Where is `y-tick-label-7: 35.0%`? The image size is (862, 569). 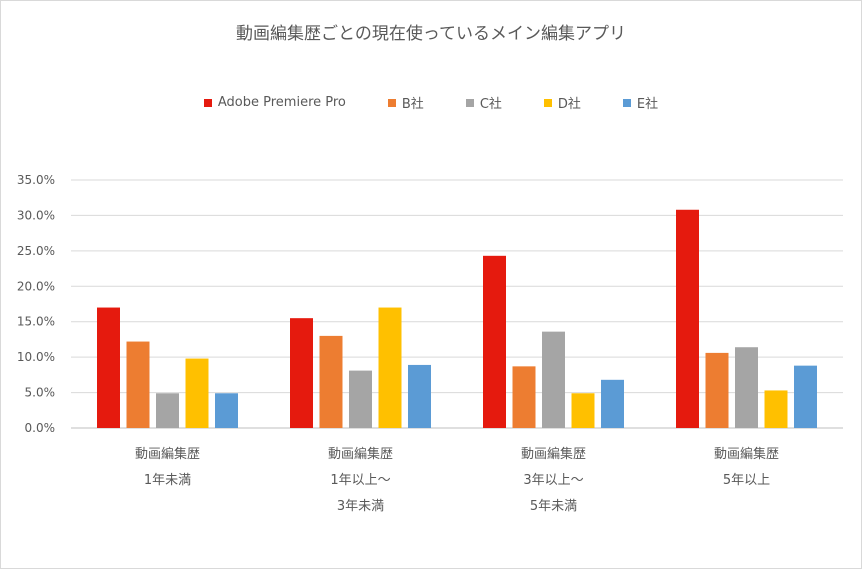 y-tick-label-7: 35.0% is located at coordinates (36, 180).